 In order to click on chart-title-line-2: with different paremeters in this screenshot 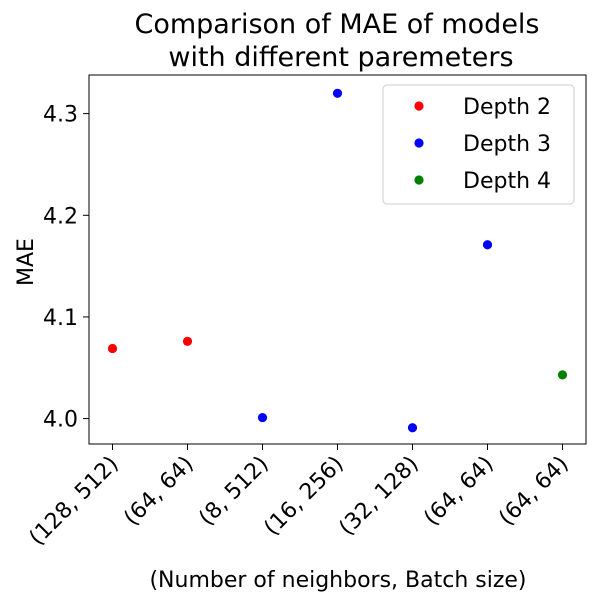, I will do `click(340, 57)`.